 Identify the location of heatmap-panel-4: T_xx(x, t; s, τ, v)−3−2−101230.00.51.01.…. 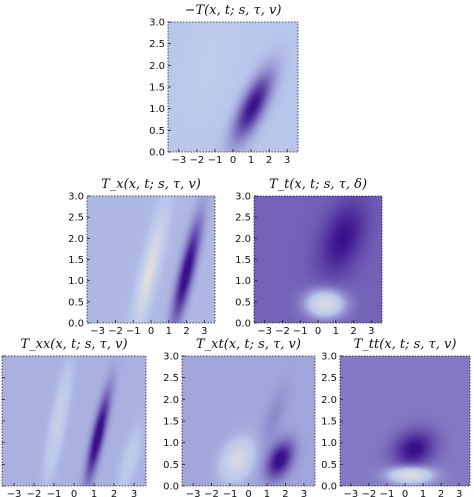
(74, 417).